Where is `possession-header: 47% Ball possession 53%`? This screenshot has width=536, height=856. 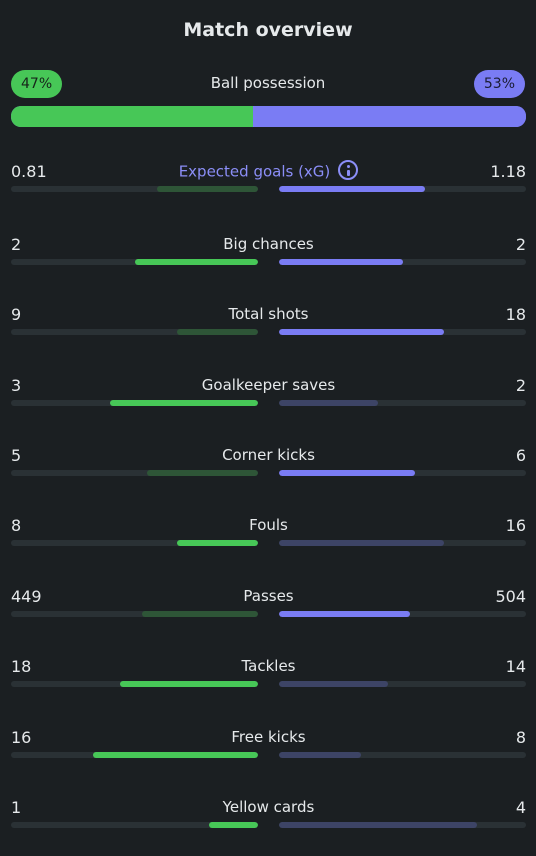 possession-header: 47% Ball possession 53% is located at coordinates (268, 84).